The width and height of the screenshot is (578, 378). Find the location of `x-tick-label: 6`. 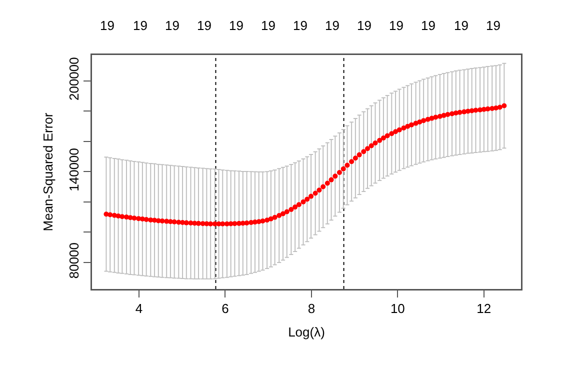

x-tick-label: 6 is located at coordinates (225, 308).